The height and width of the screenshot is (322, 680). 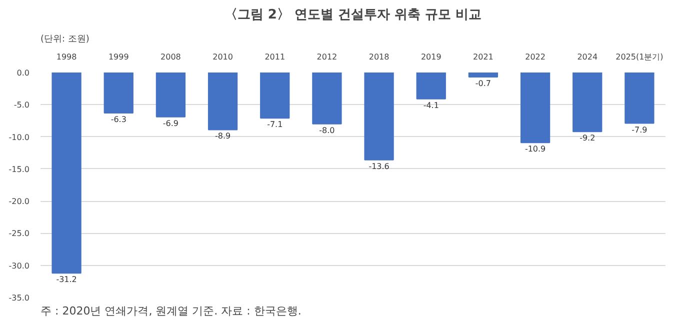 What do you see at coordinates (431, 57) in the screenshot?
I see `x-tick-label: 2019` at bounding box center [431, 57].